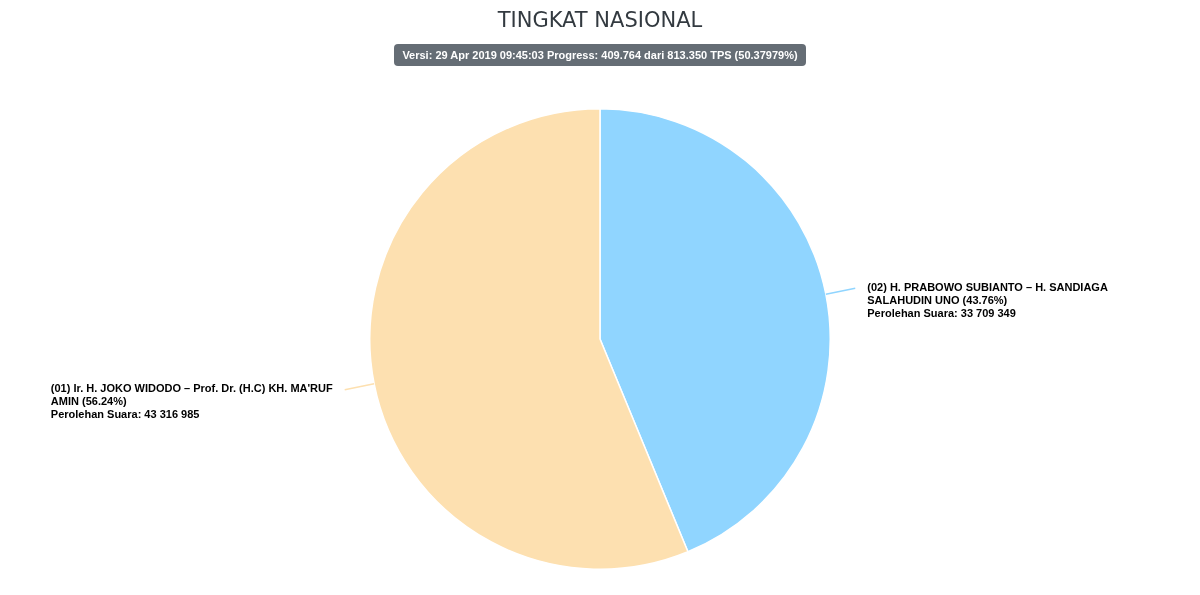 Image resolution: width=1200 pixels, height=595 pixels. Describe the element at coordinates (600, 55) in the screenshot. I see `chart-subtitle: Versi: 29 Apr 2019 09:45:03 Progress: 409.764 dari 813.350 TPS (50.37979%)` at that location.